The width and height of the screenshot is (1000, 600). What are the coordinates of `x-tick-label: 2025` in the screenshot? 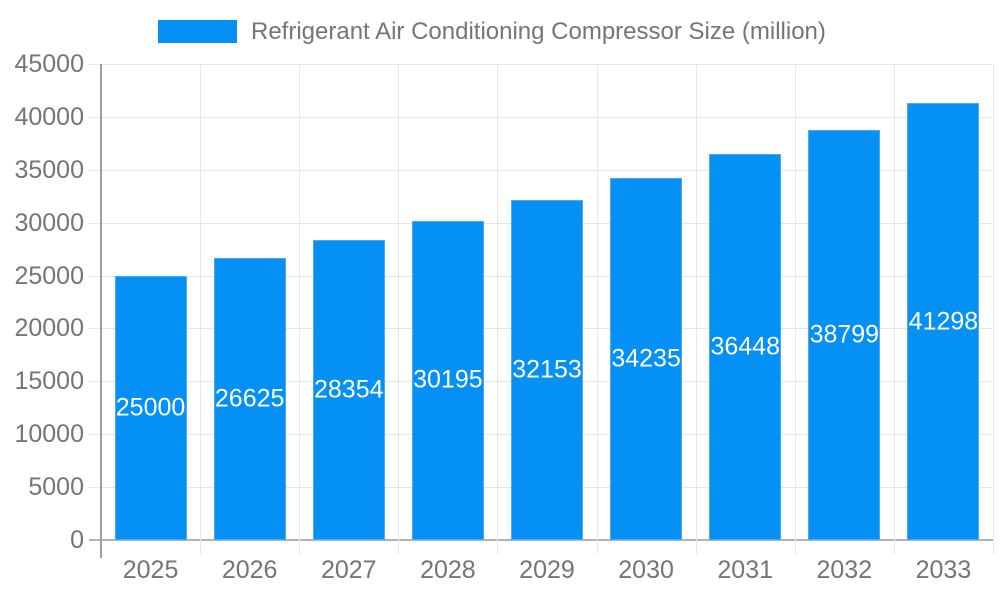 It's located at (150, 570).